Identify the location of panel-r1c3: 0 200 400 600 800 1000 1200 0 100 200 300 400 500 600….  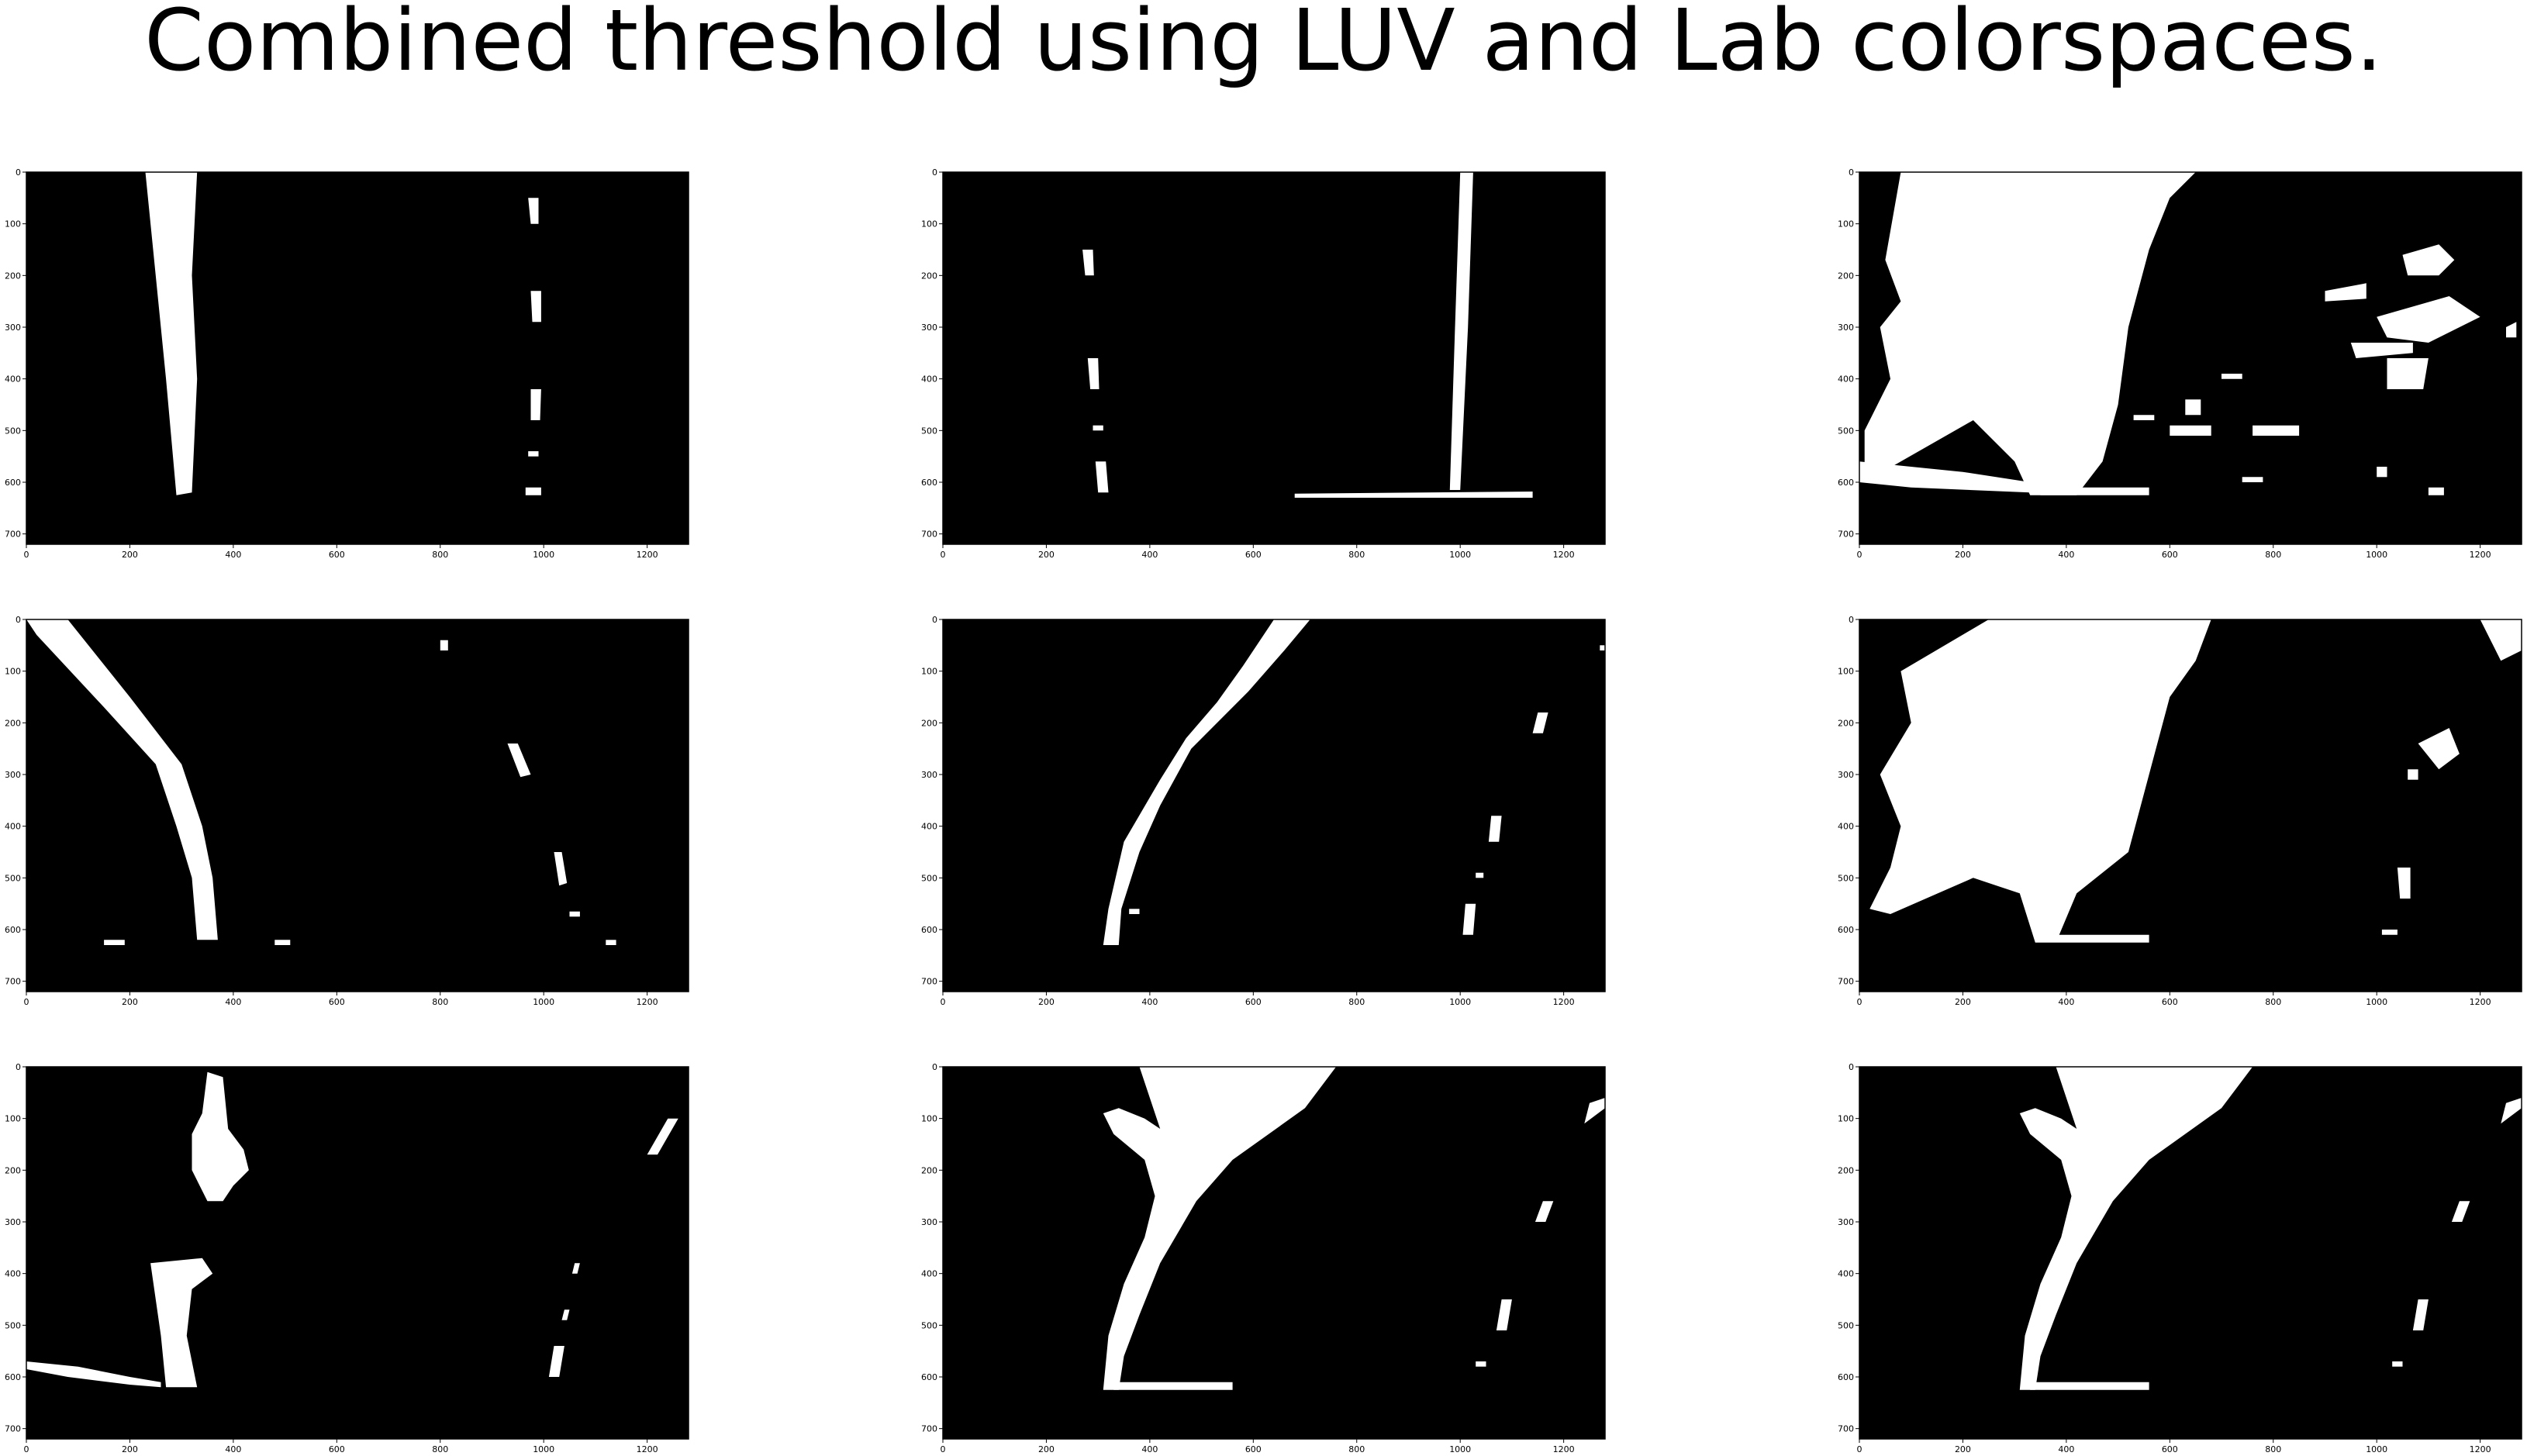
(2180, 363).